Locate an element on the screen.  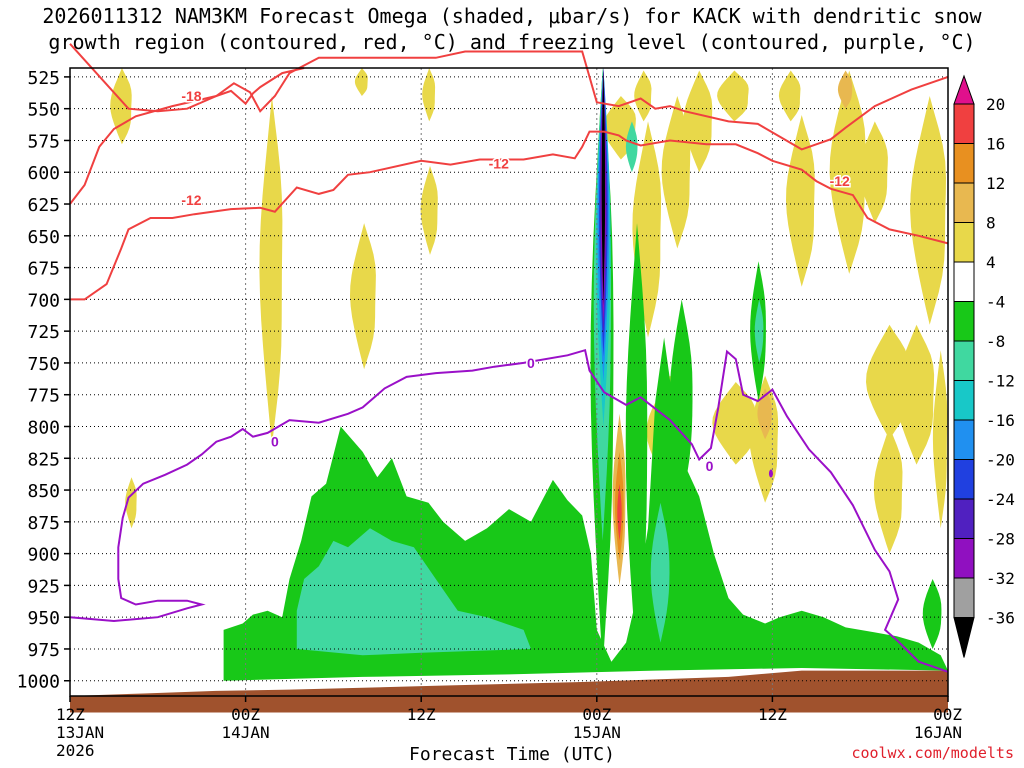
y-tick-label-550: 550 is located at coordinates (43, 110).